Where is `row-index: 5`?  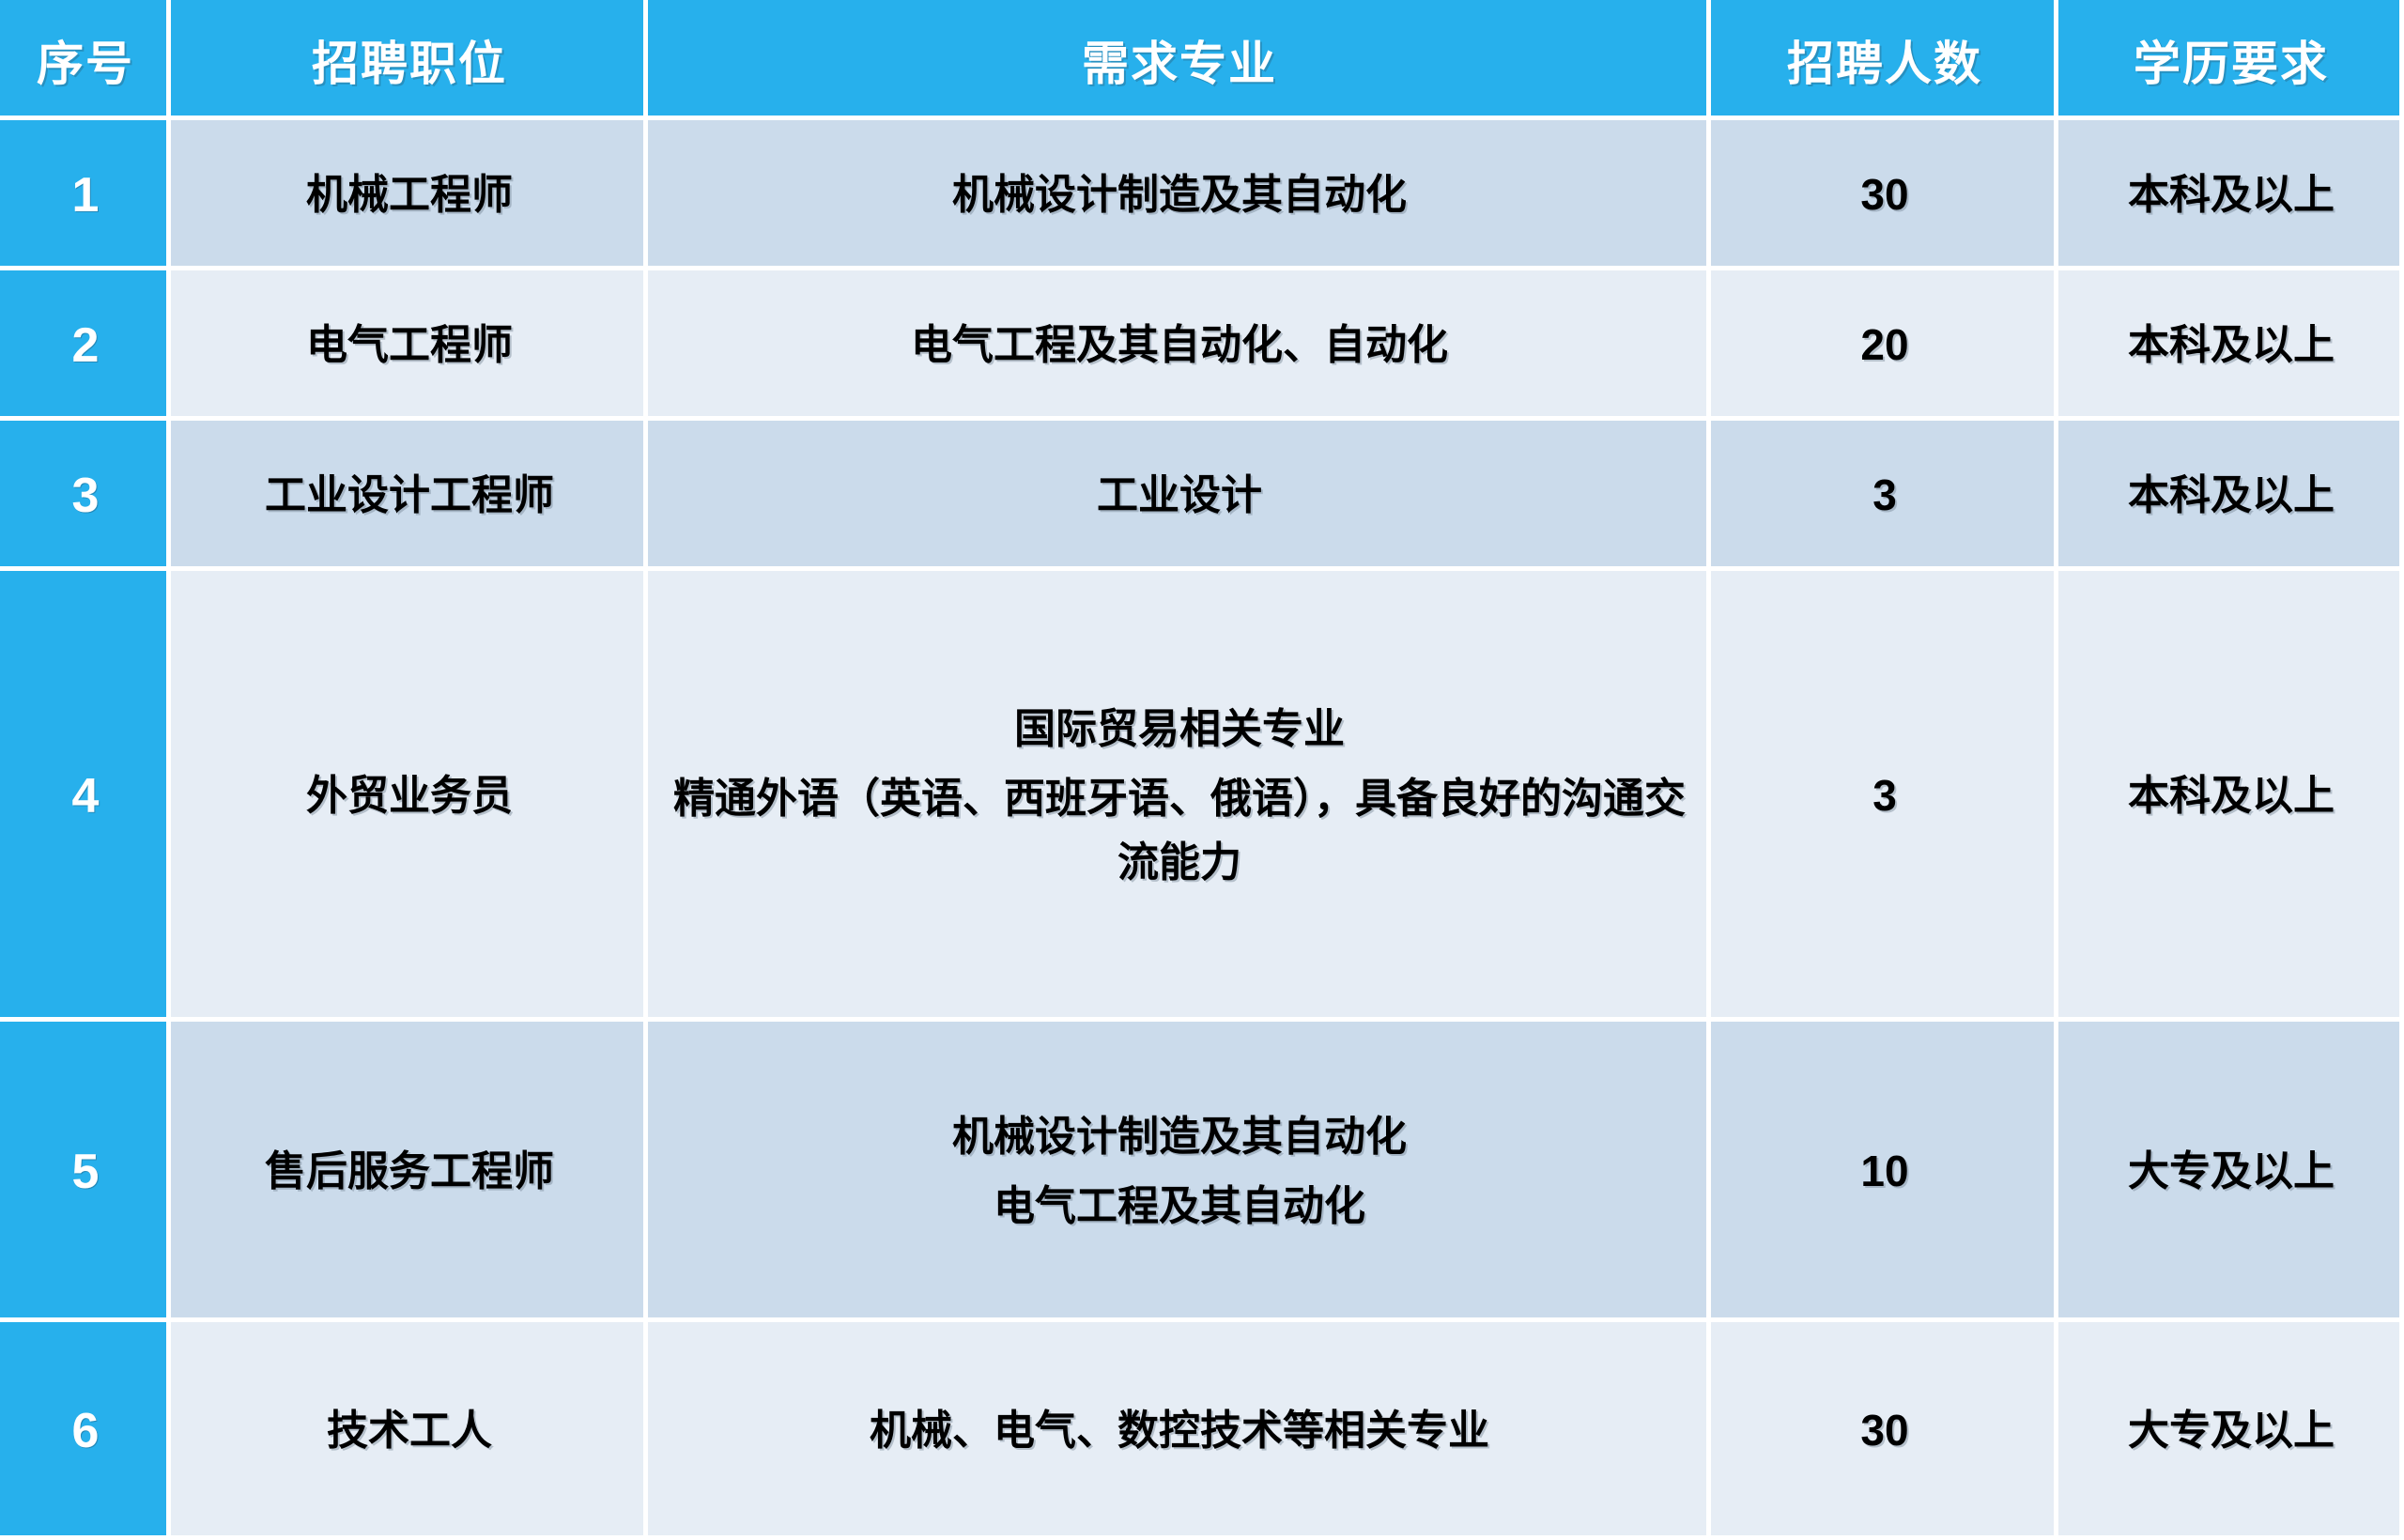
row-index: 5 is located at coordinates (85, 1172).